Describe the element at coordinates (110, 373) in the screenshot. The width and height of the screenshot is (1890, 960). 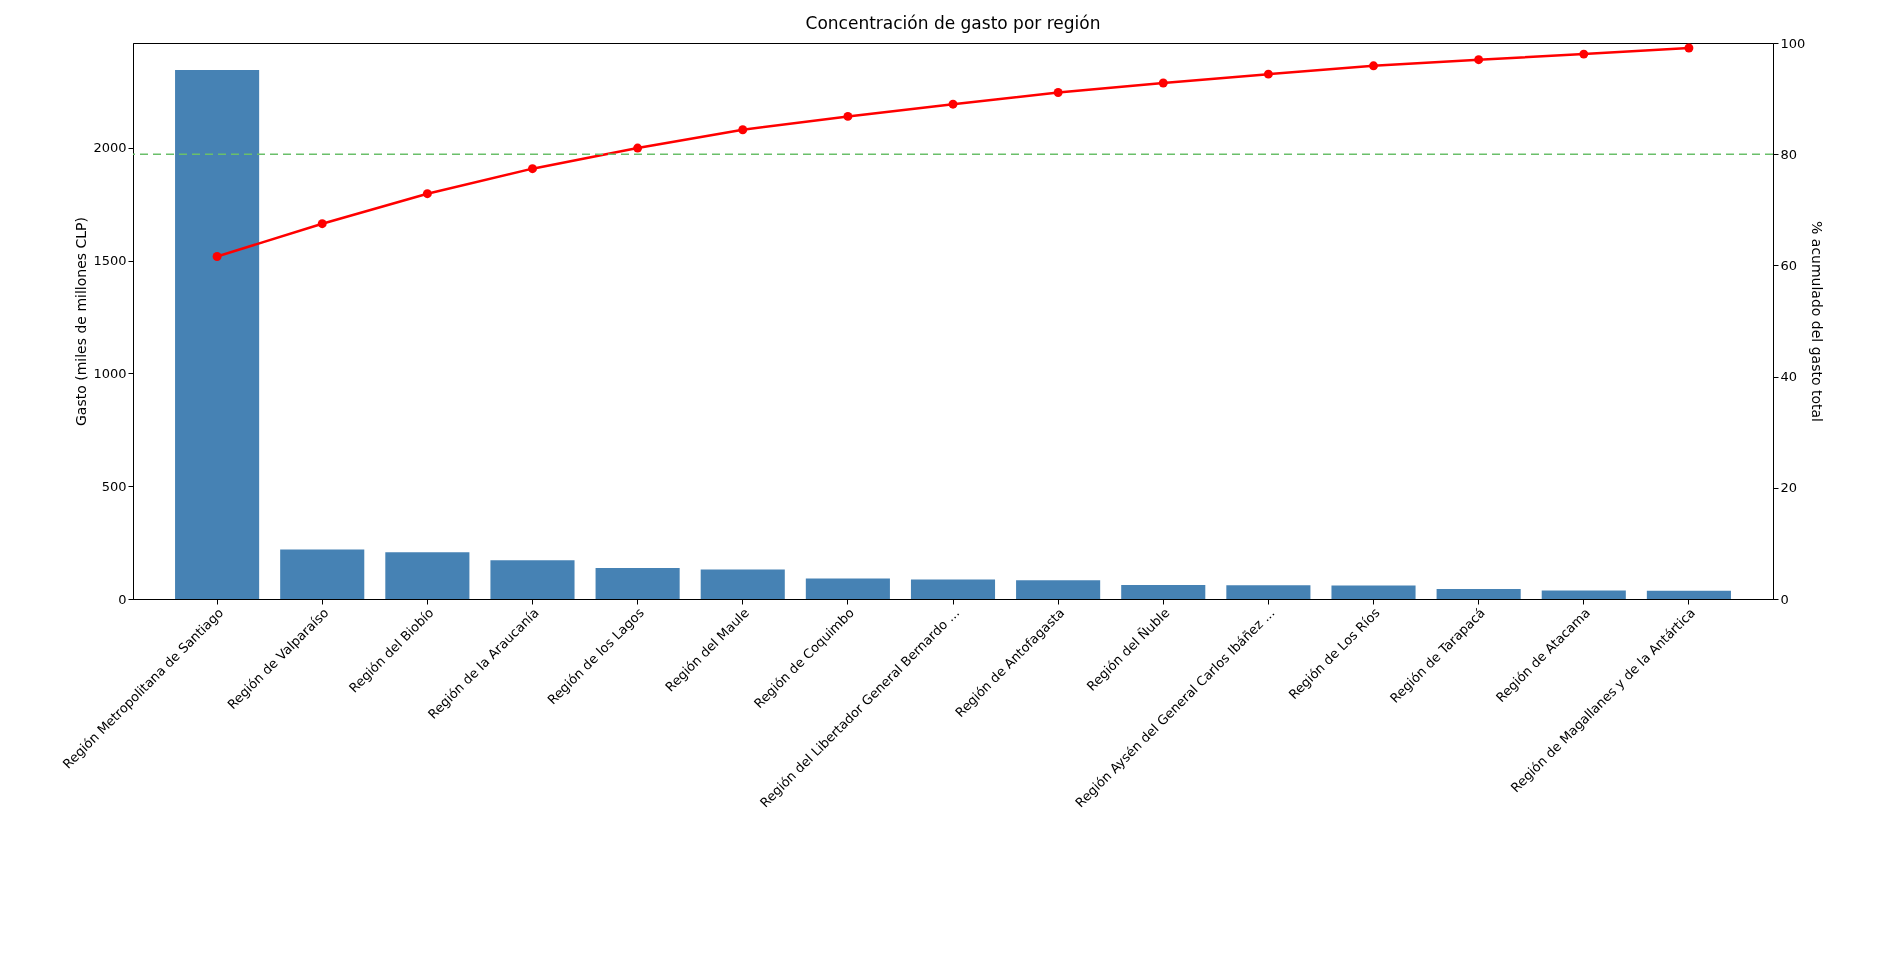
I see `y-tick-label: 1000` at that location.